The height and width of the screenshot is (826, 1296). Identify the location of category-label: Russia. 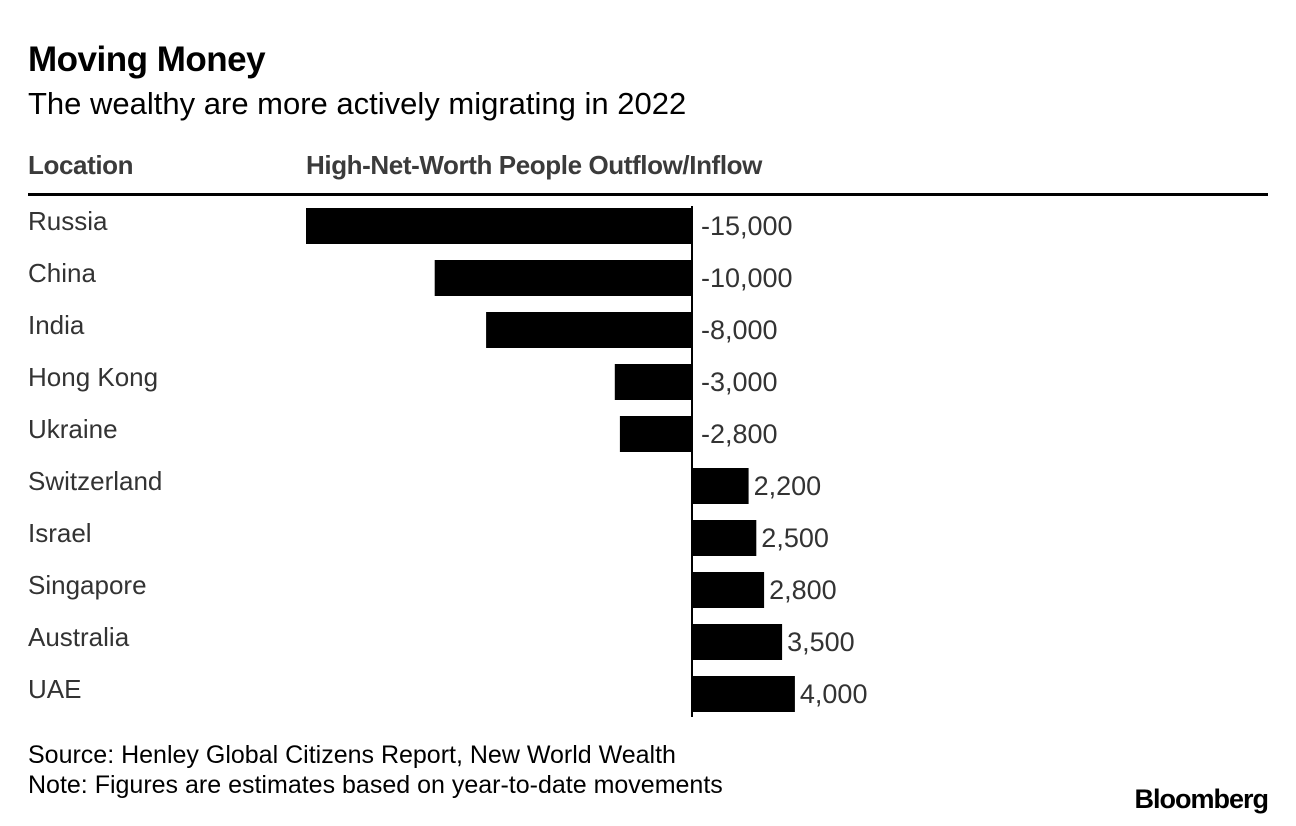
(68, 221).